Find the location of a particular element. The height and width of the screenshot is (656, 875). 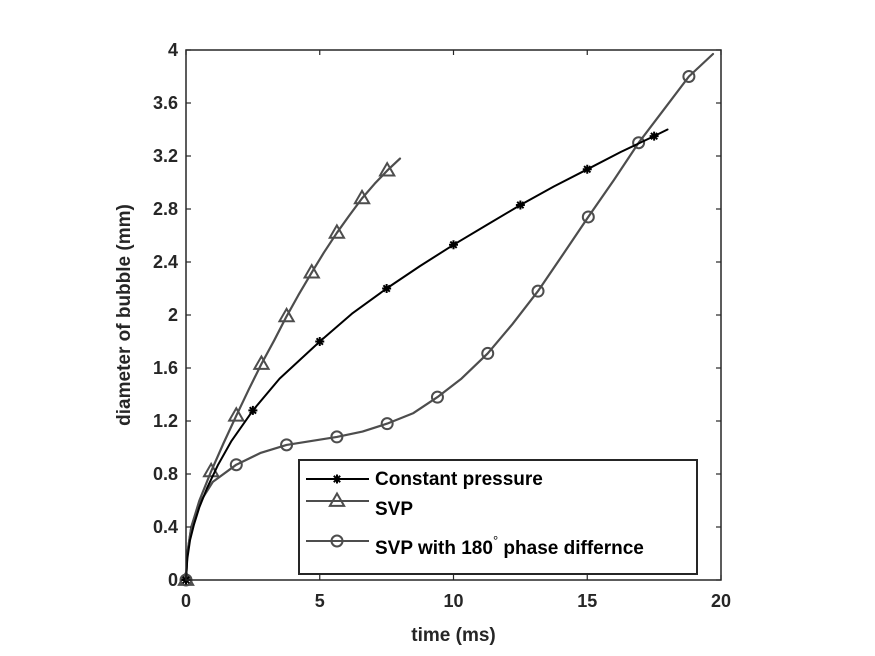

y-tick-label: 0 is located at coordinates (173, 580).